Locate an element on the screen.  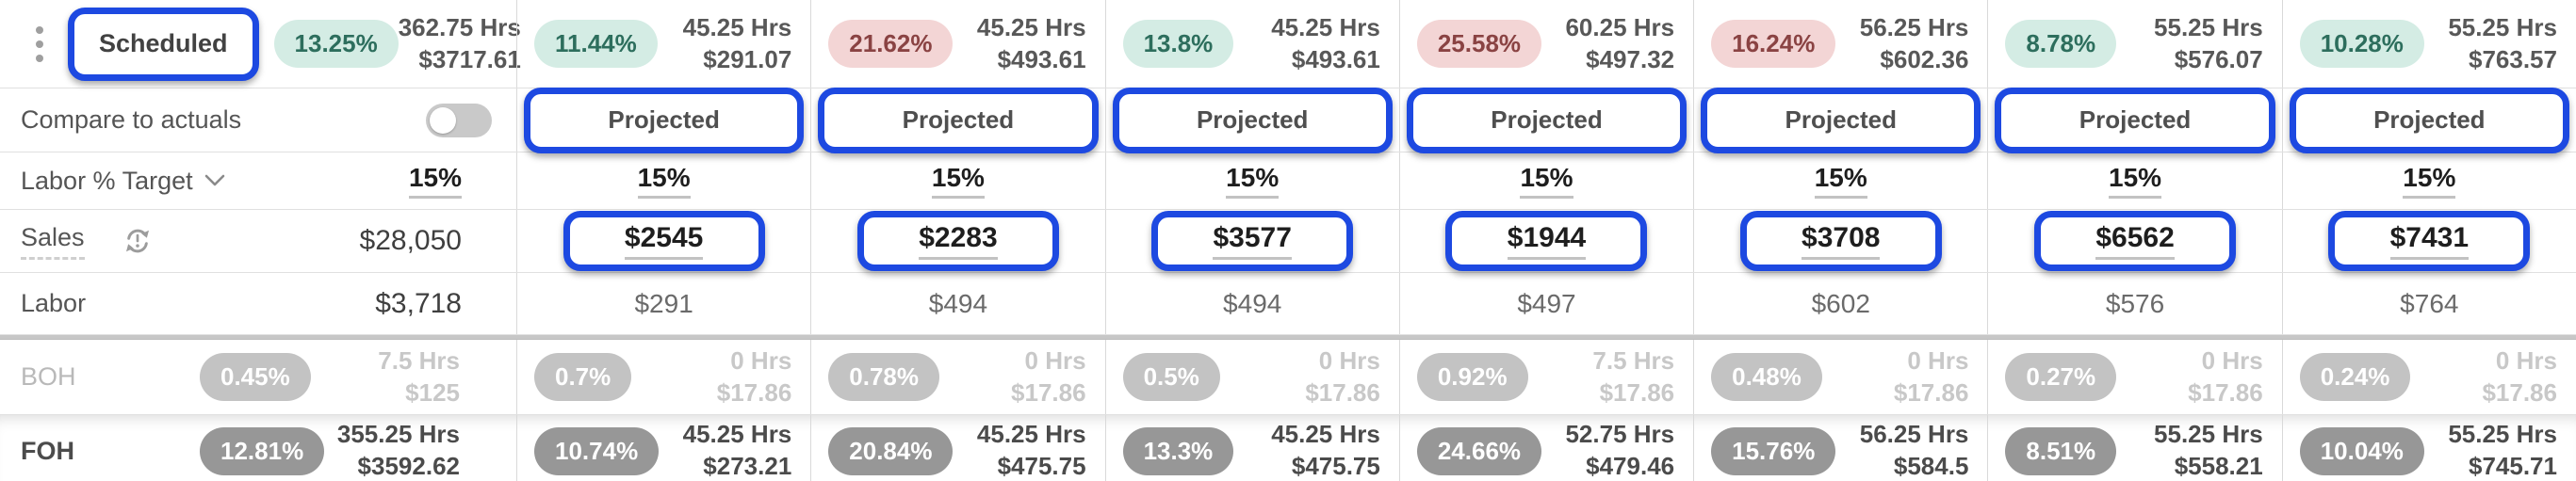
foh-day-hours: 56.25 Hrs is located at coordinates (1914, 434).